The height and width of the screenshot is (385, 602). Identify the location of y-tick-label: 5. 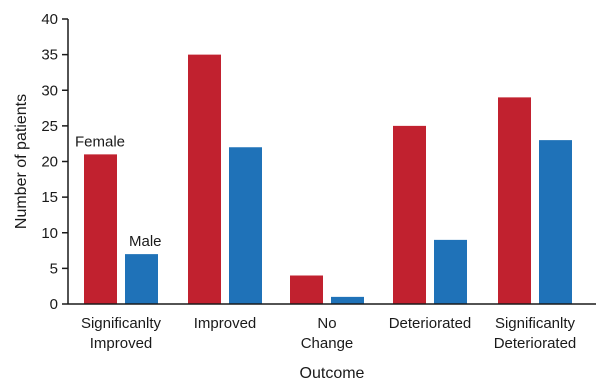
(54, 268).